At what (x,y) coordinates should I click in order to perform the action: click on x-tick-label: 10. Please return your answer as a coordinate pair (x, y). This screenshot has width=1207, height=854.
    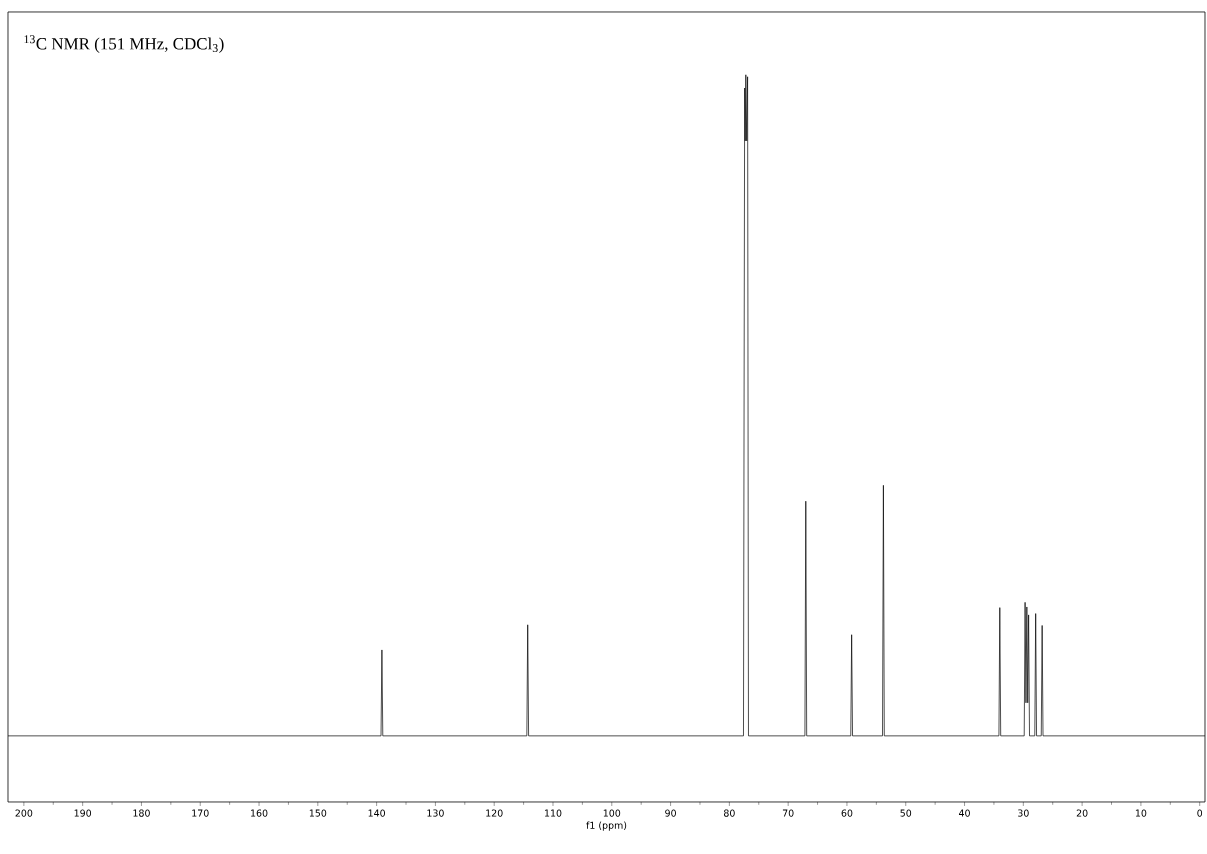
    Looking at the image, I should click on (1141, 813).